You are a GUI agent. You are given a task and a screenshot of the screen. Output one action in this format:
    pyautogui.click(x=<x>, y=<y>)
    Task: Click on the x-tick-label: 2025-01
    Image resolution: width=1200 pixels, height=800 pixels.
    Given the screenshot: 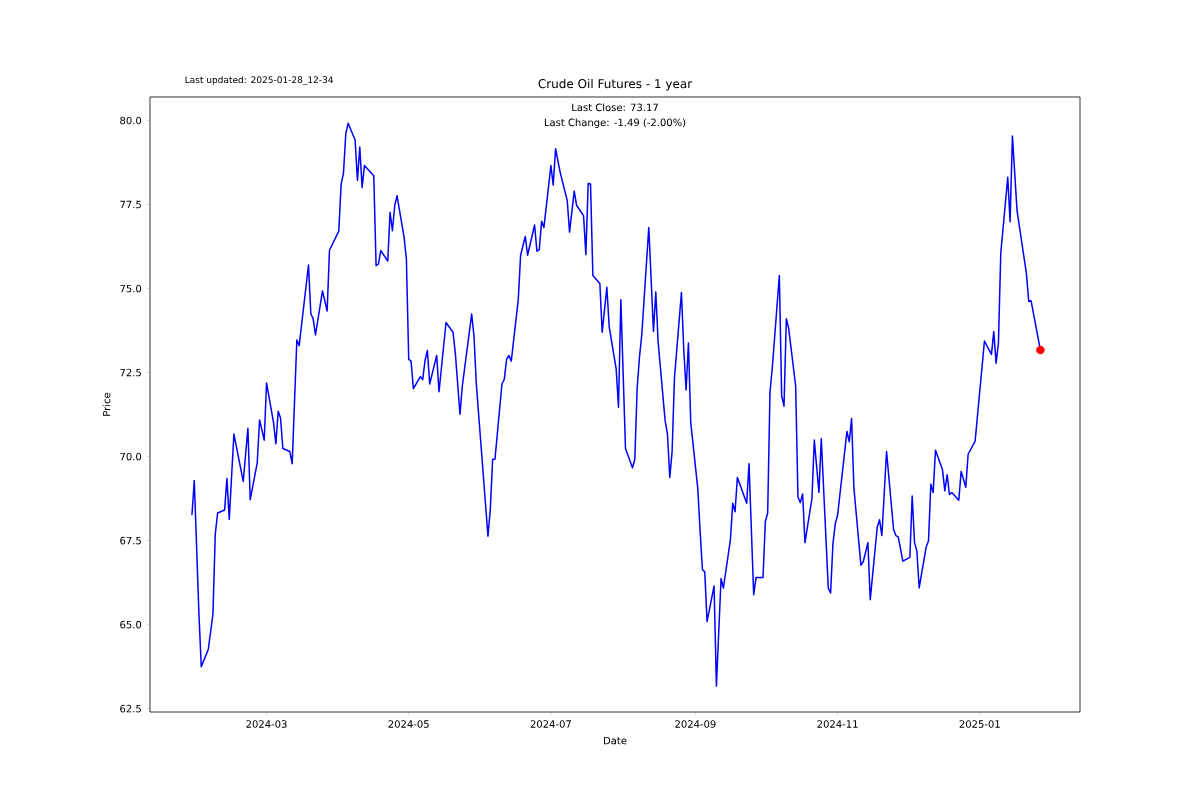 What is the action you would take?
    pyautogui.click(x=979, y=724)
    